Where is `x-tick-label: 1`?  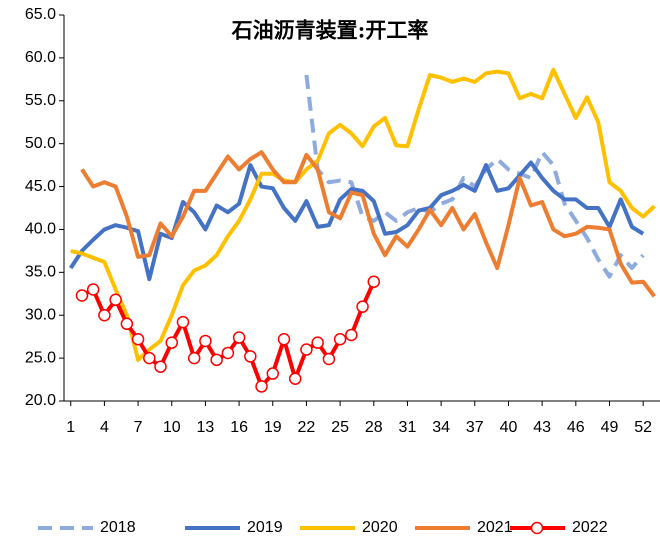 x-tick-label: 1 is located at coordinates (70, 427).